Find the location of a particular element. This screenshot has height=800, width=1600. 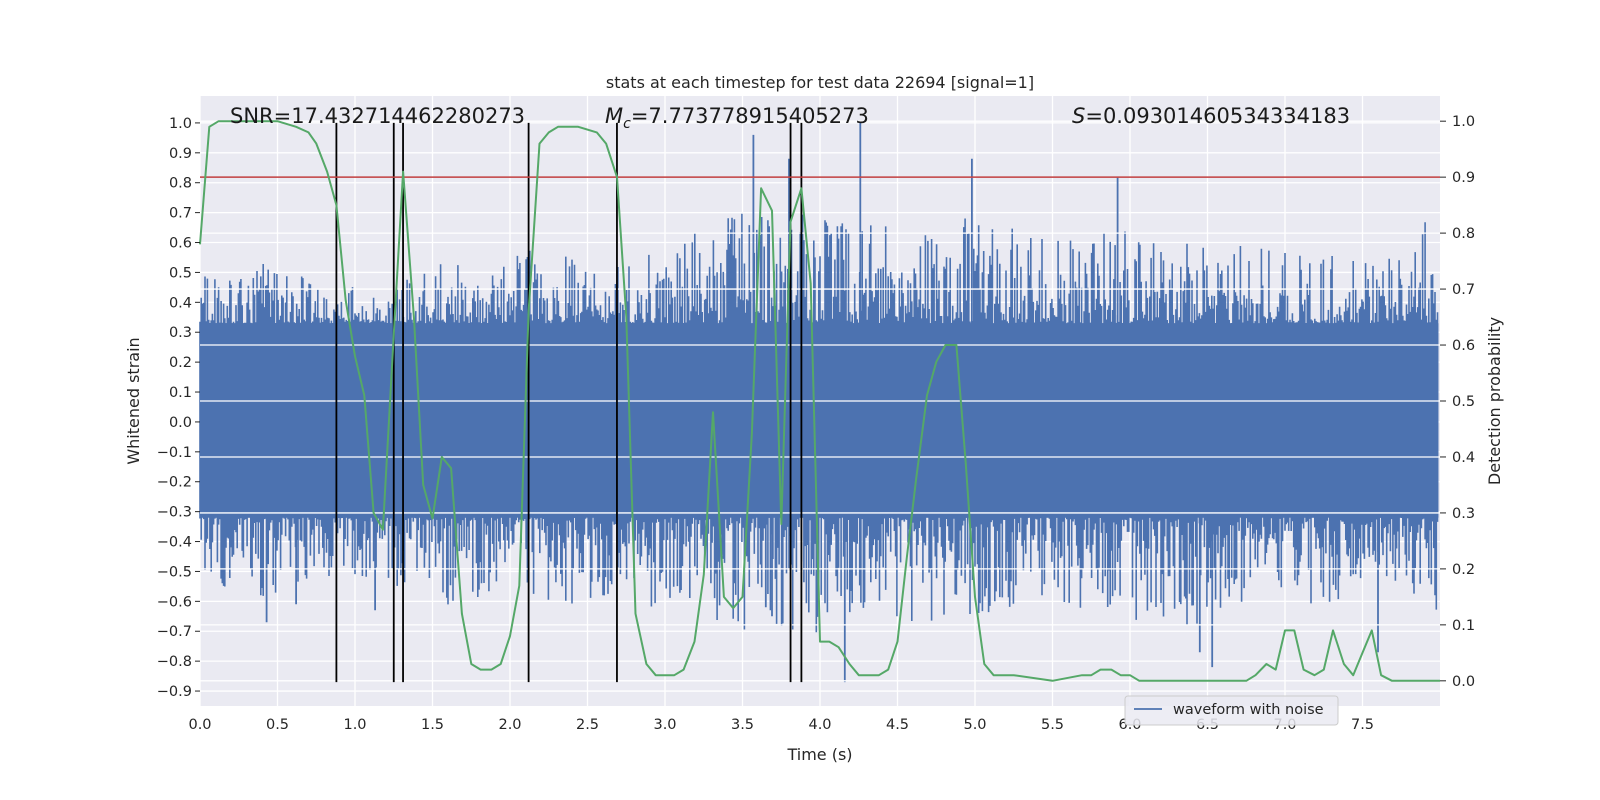

y-tick-label-4: −0.5 is located at coordinates (174, 572).